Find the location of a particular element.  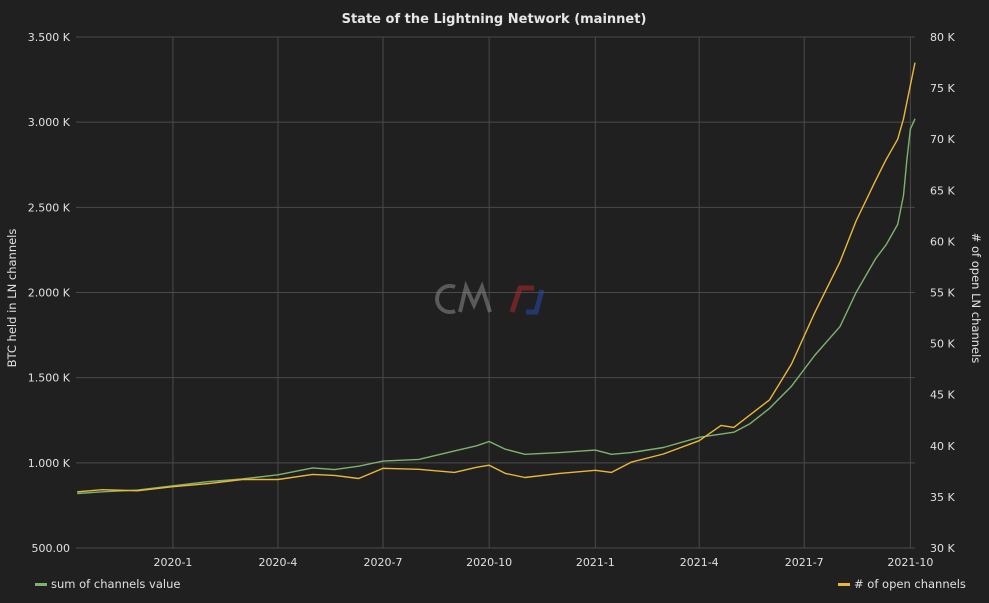

right-tick-label: 40 K is located at coordinates (942, 446).